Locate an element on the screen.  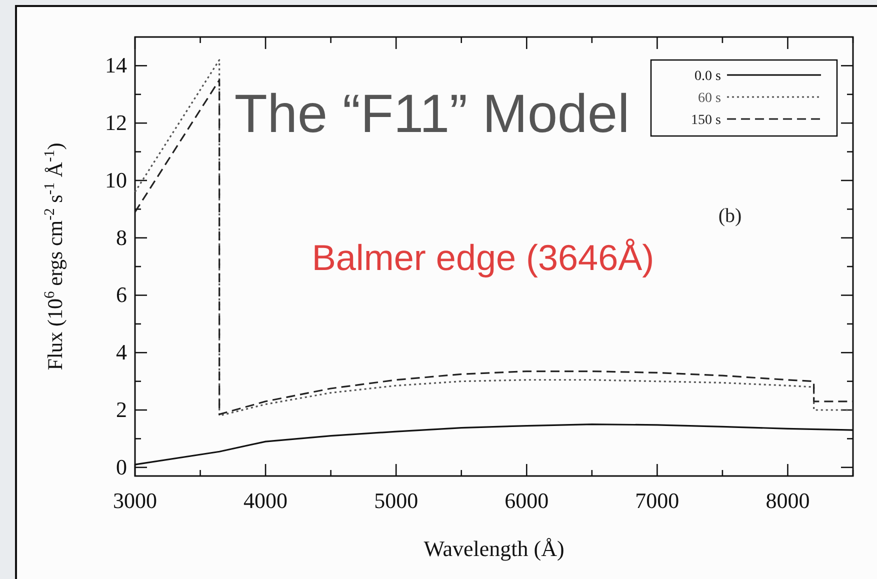
x-tick-label: 8000 is located at coordinates (788, 500).